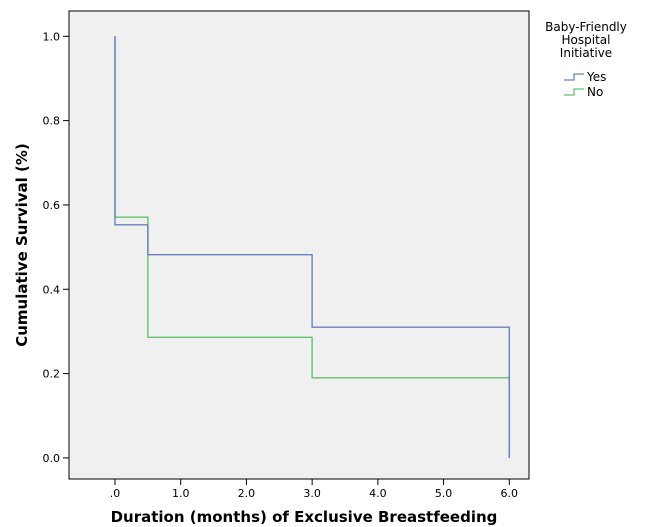 The image size is (645, 527). I want to click on x-tick-label: 2.0, so click(247, 493).